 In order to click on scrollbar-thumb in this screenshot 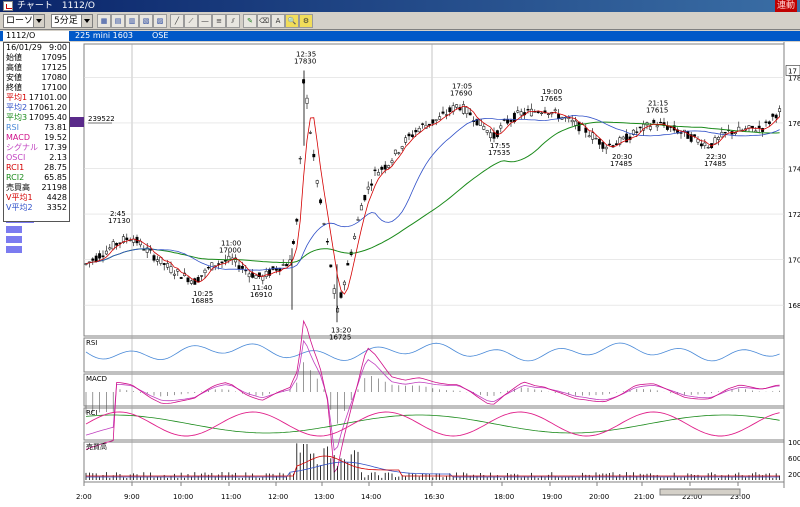, I will do `click(700, 492)`.